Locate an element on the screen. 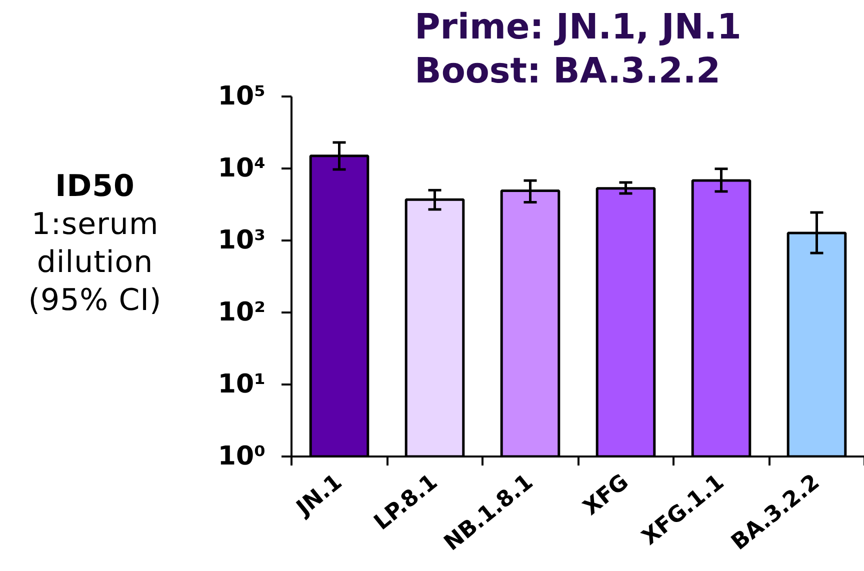  y-tick-label: 10⁵ is located at coordinates (242, 97).